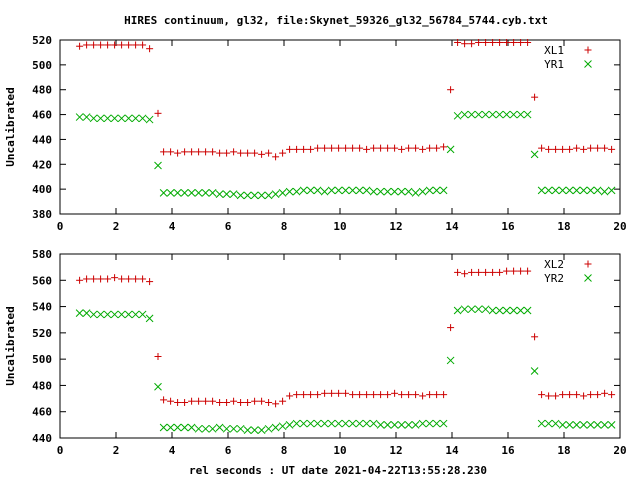  Describe the element at coordinates (554, 264) in the screenshot. I see `legend-label-xl2: XL2` at that location.